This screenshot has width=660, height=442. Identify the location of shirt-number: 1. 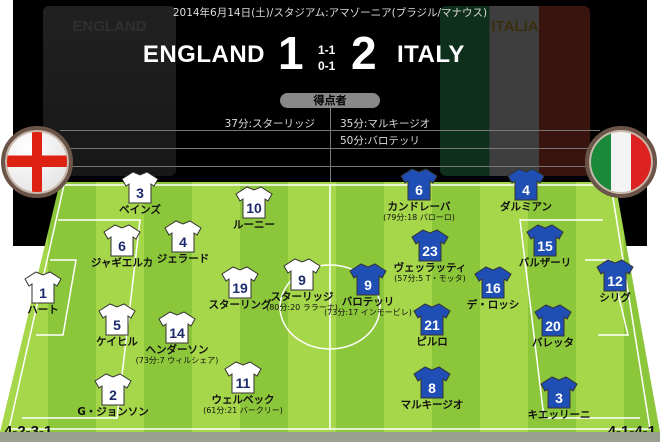
(43, 293).